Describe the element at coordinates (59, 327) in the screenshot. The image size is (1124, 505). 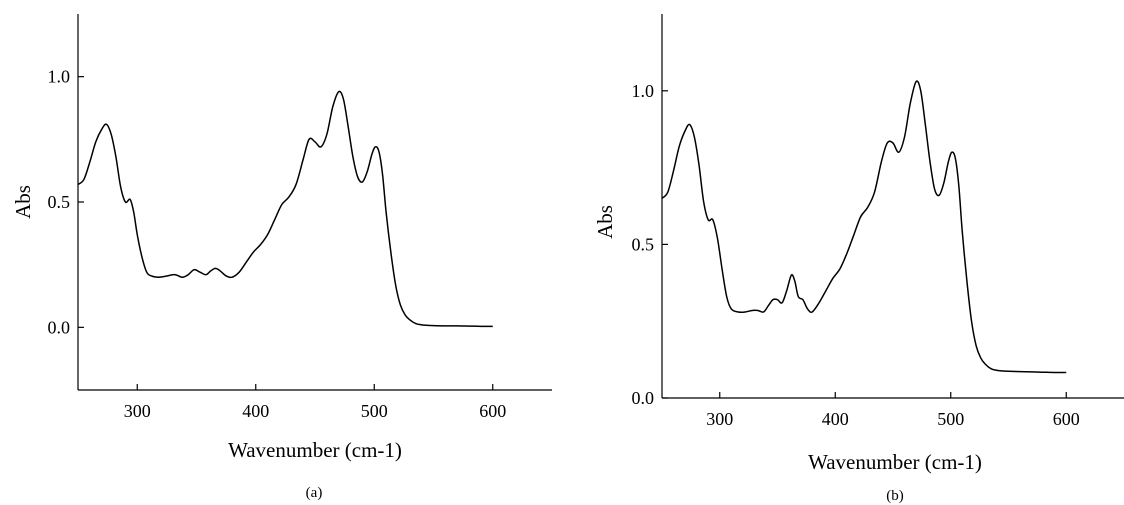
I see `y-tick-label-a: 0.0` at that location.